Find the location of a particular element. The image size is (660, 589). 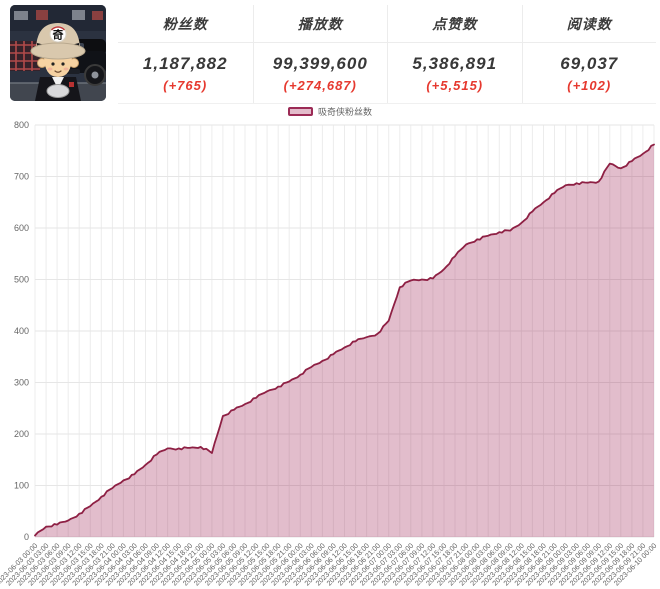

stat-delta: (+765) is located at coordinates (185, 85).